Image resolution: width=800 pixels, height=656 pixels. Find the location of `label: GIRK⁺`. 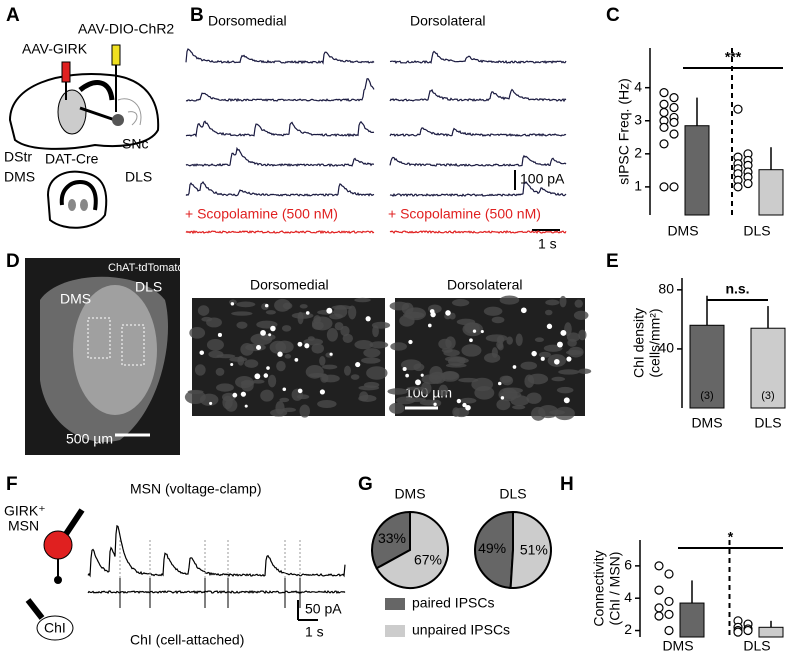

label: GIRK⁺ is located at coordinates (25, 511).